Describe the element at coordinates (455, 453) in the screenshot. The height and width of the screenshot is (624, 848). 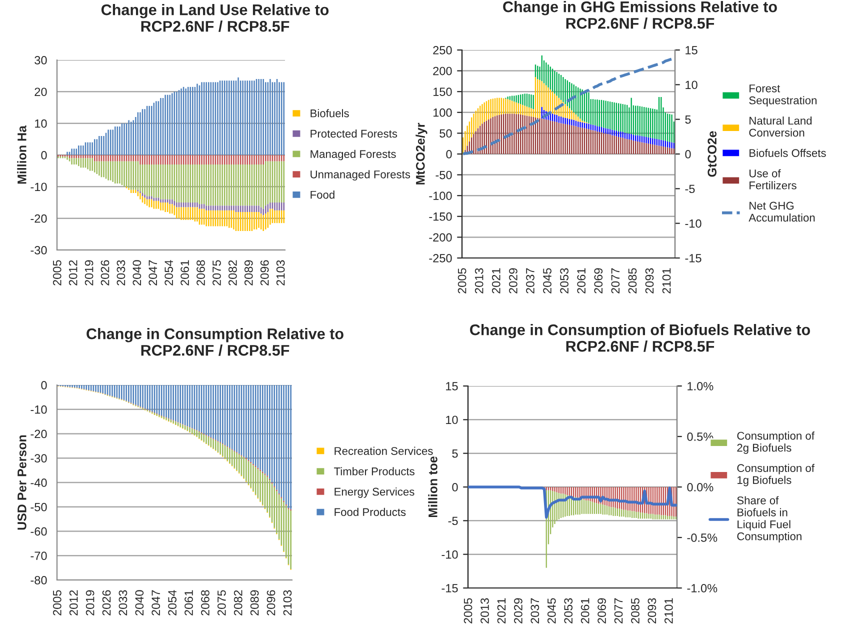
I see `y-tick-label: 5` at that location.